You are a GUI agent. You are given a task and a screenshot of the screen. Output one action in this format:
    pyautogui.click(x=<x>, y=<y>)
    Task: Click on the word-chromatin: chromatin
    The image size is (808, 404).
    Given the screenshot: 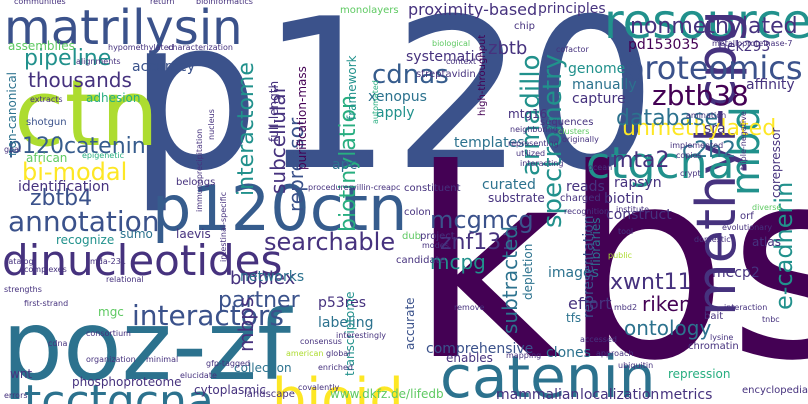 What is the action you would take?
    pyautogui.click(x=713, y=346)
    